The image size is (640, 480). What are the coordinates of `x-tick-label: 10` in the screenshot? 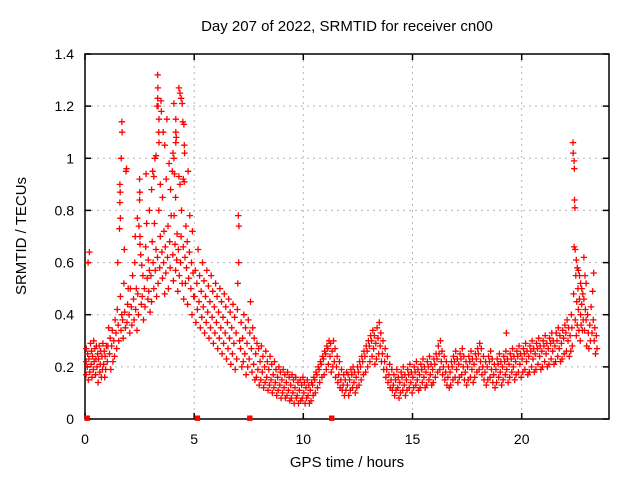 It's located at (304, 439).